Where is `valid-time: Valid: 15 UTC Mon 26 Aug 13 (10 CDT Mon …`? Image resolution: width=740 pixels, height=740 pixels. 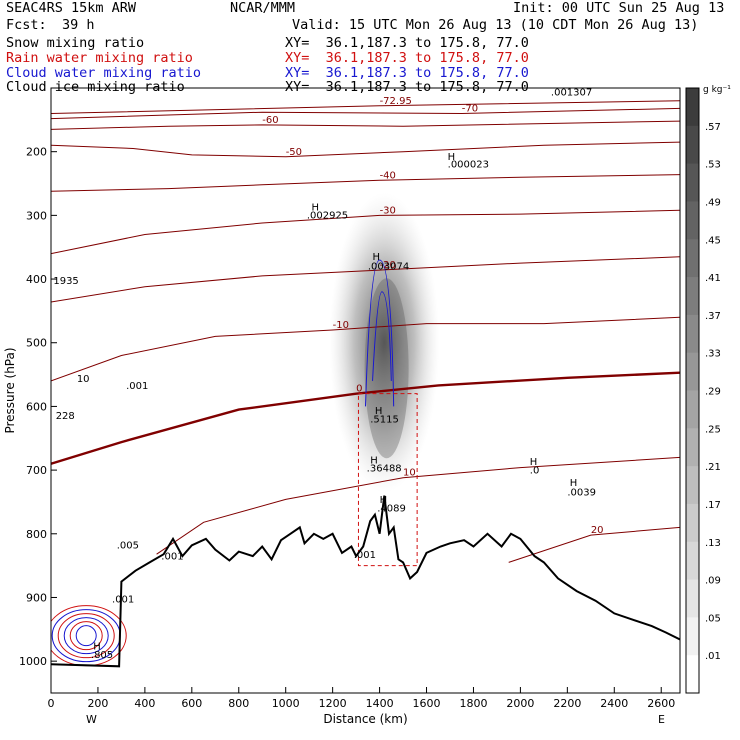 valid-time: Valid: 15 UTC Mon 26 Aug 13 (10 CDT Mon … is located at coordinates (495, 25).